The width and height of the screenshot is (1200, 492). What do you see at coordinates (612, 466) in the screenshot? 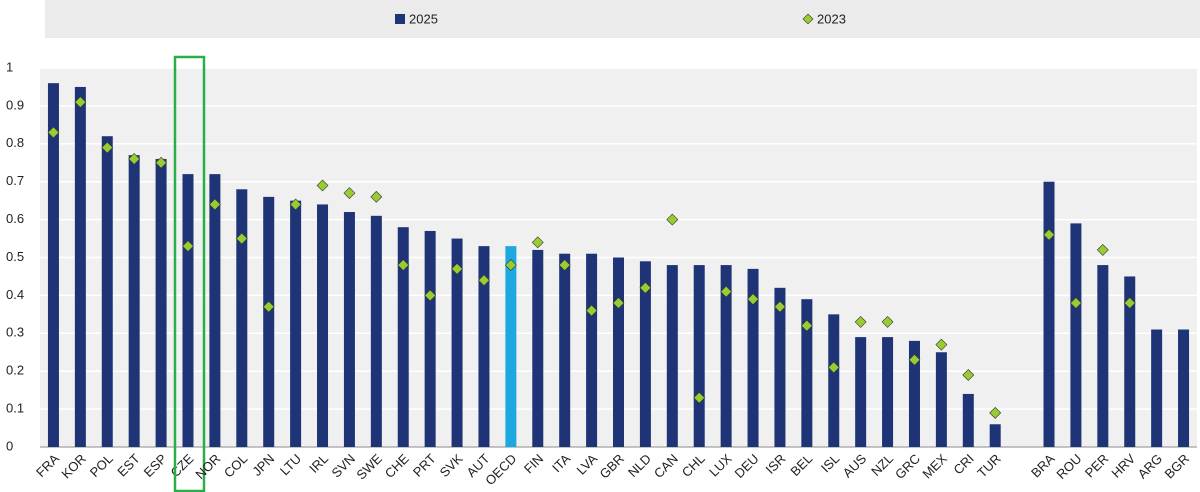
I see `x-tick-label: GBR` at bounding box center [612, 466].